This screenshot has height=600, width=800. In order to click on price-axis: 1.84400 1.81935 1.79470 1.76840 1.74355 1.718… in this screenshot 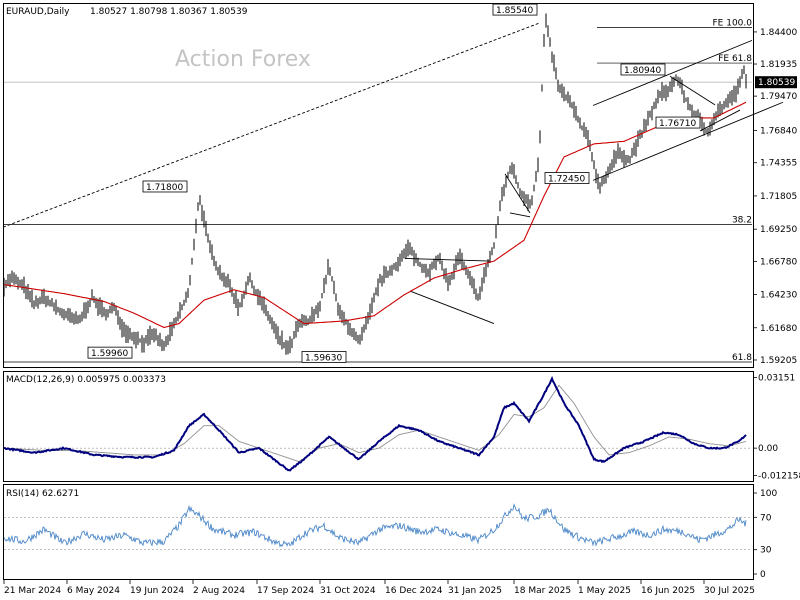, I will do `click(775, 197)`.